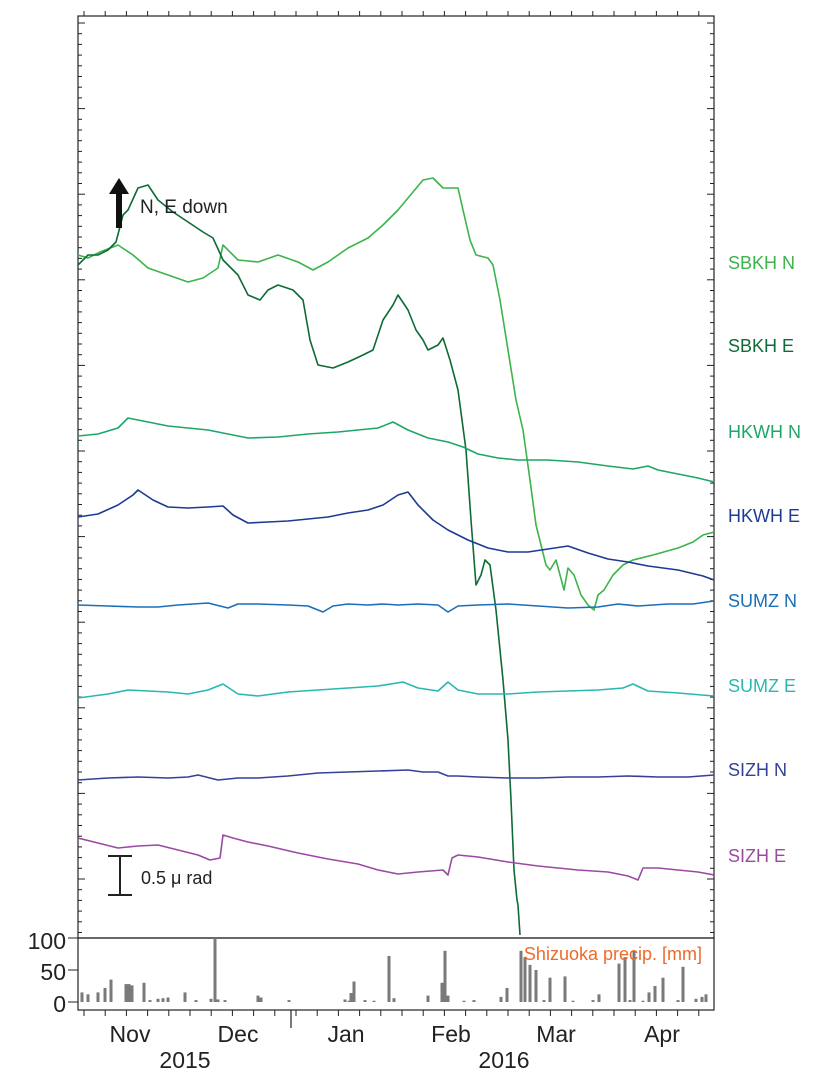 This screenshot has width=827, height=1078. I want to click on precip-ytick-0: 0, so click(59, 1004).